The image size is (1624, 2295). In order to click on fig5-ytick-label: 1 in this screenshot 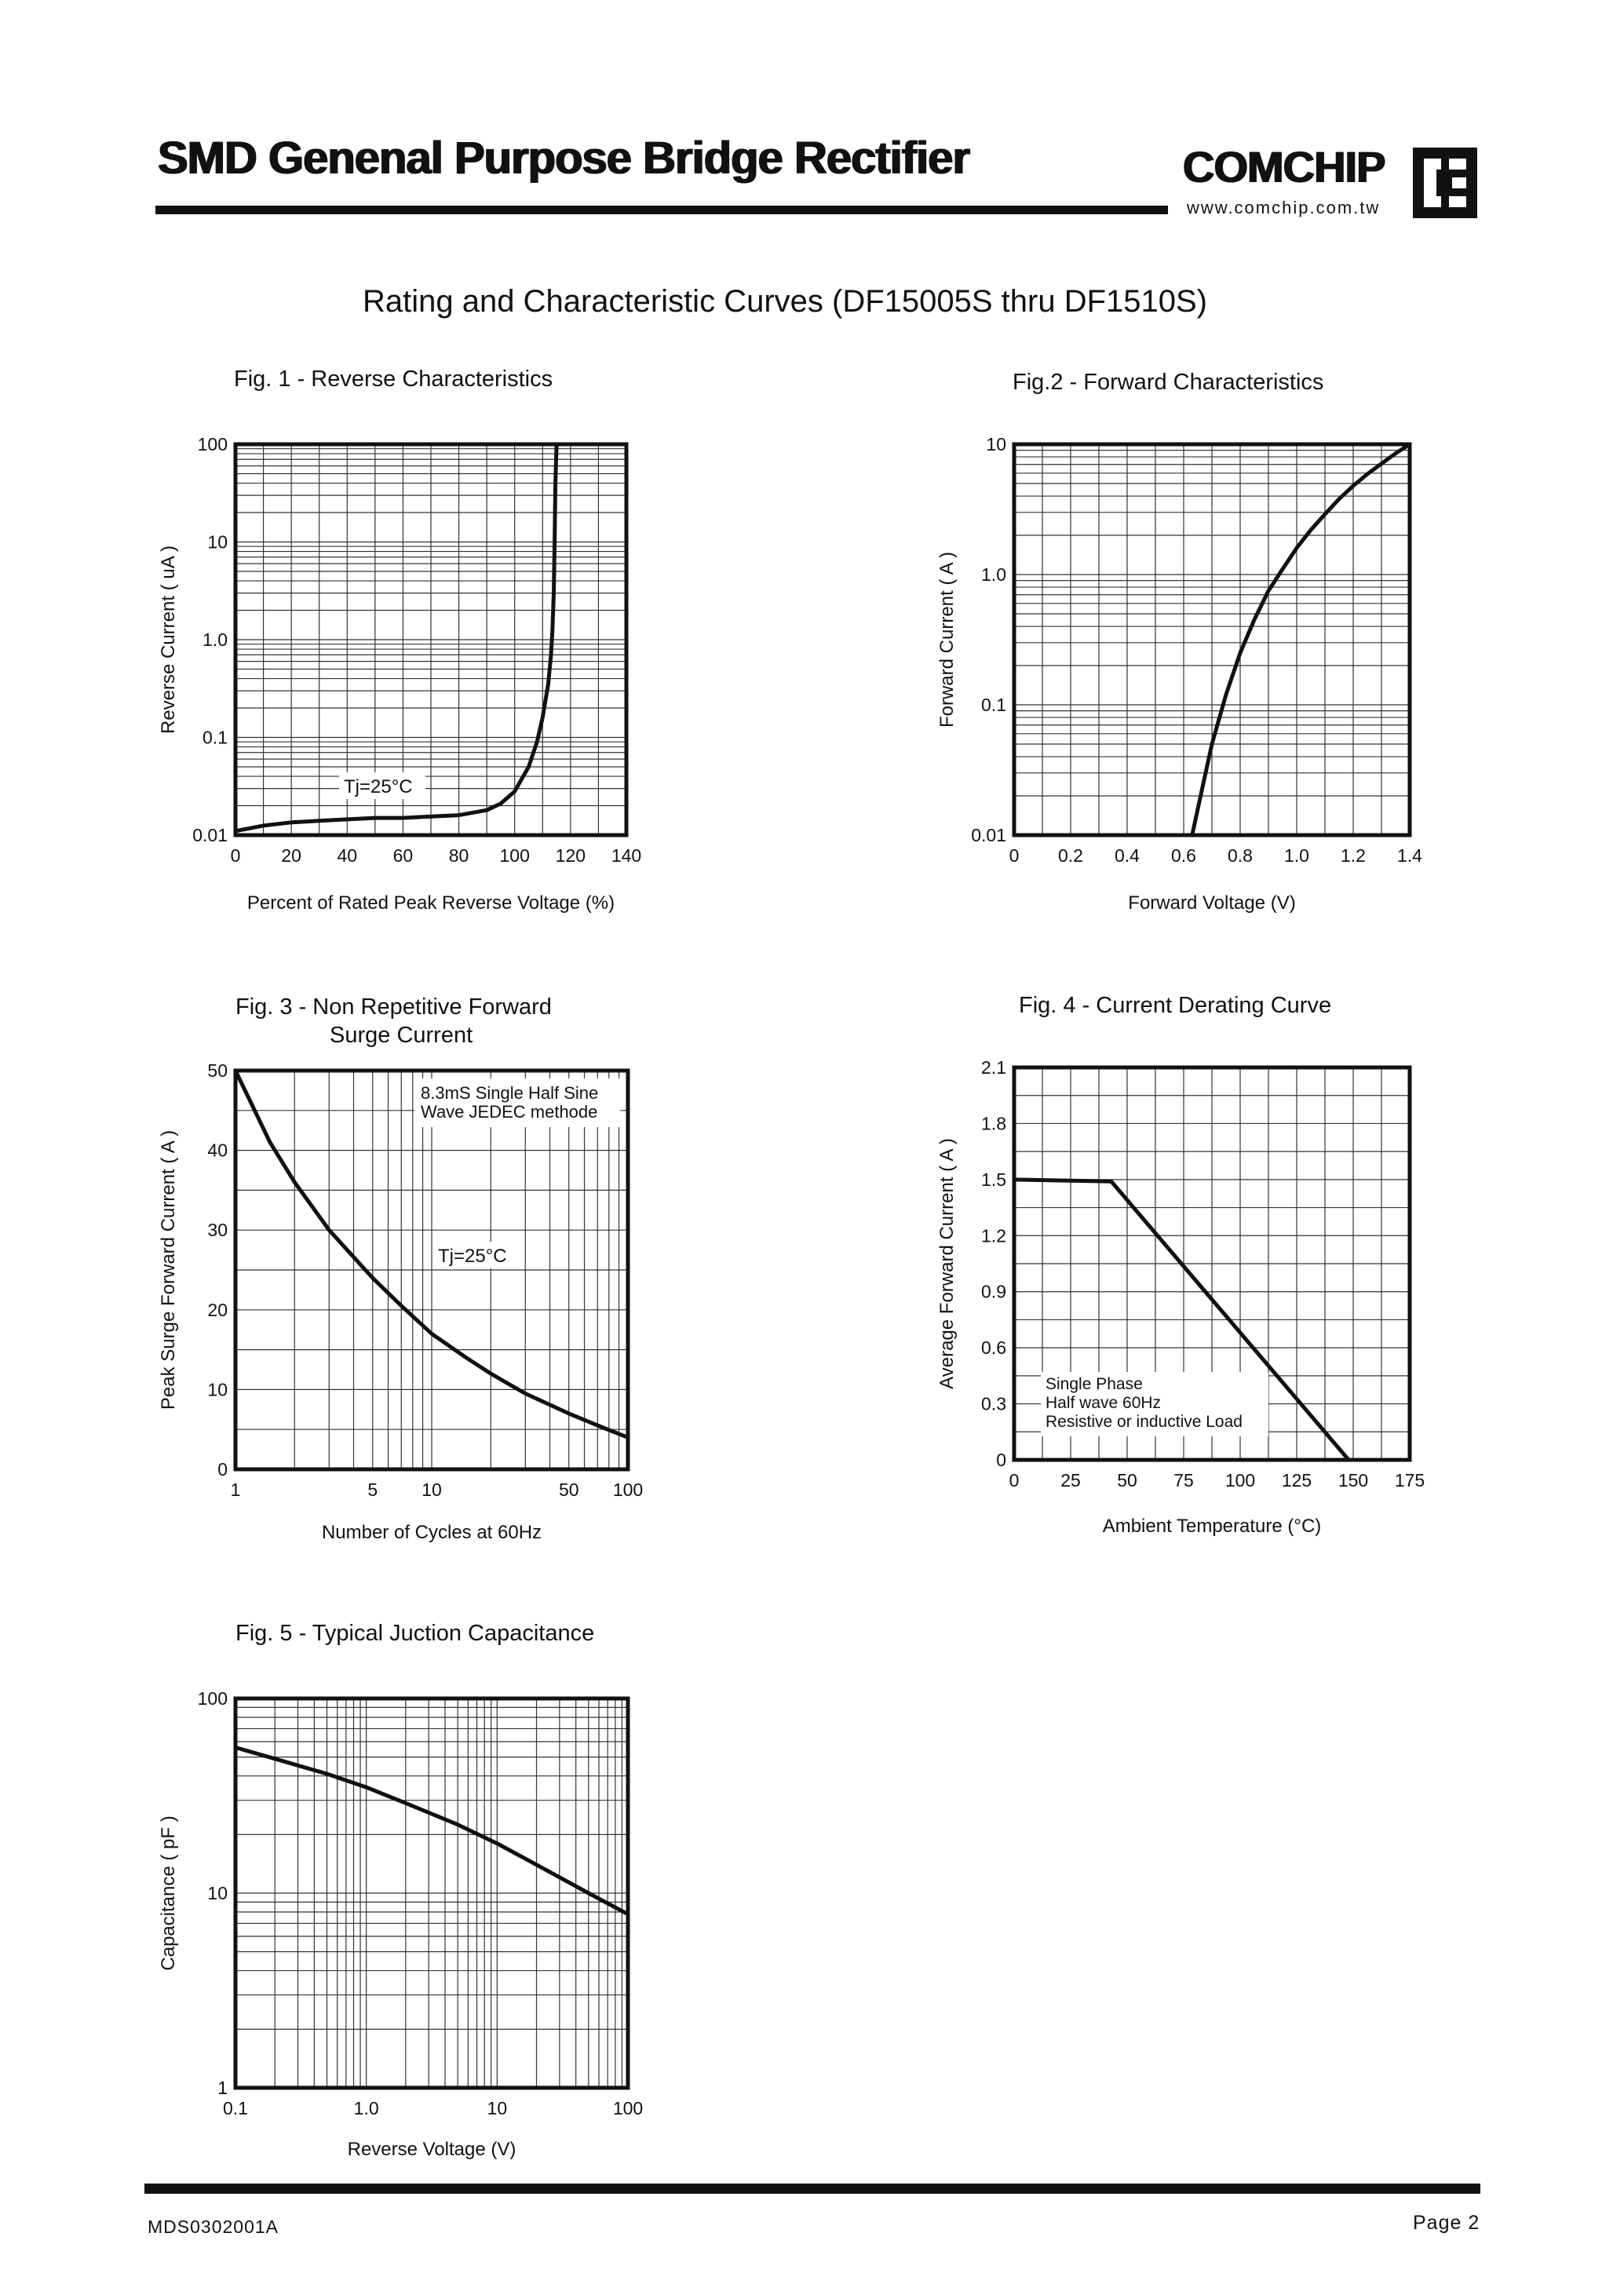, I will do `click(222, 2088)`.